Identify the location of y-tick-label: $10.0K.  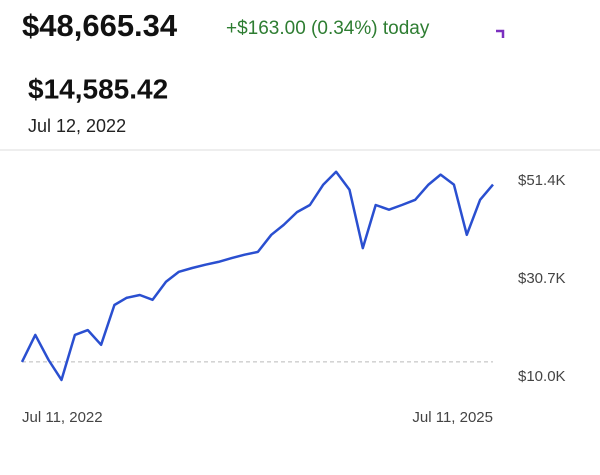
(542, 376).